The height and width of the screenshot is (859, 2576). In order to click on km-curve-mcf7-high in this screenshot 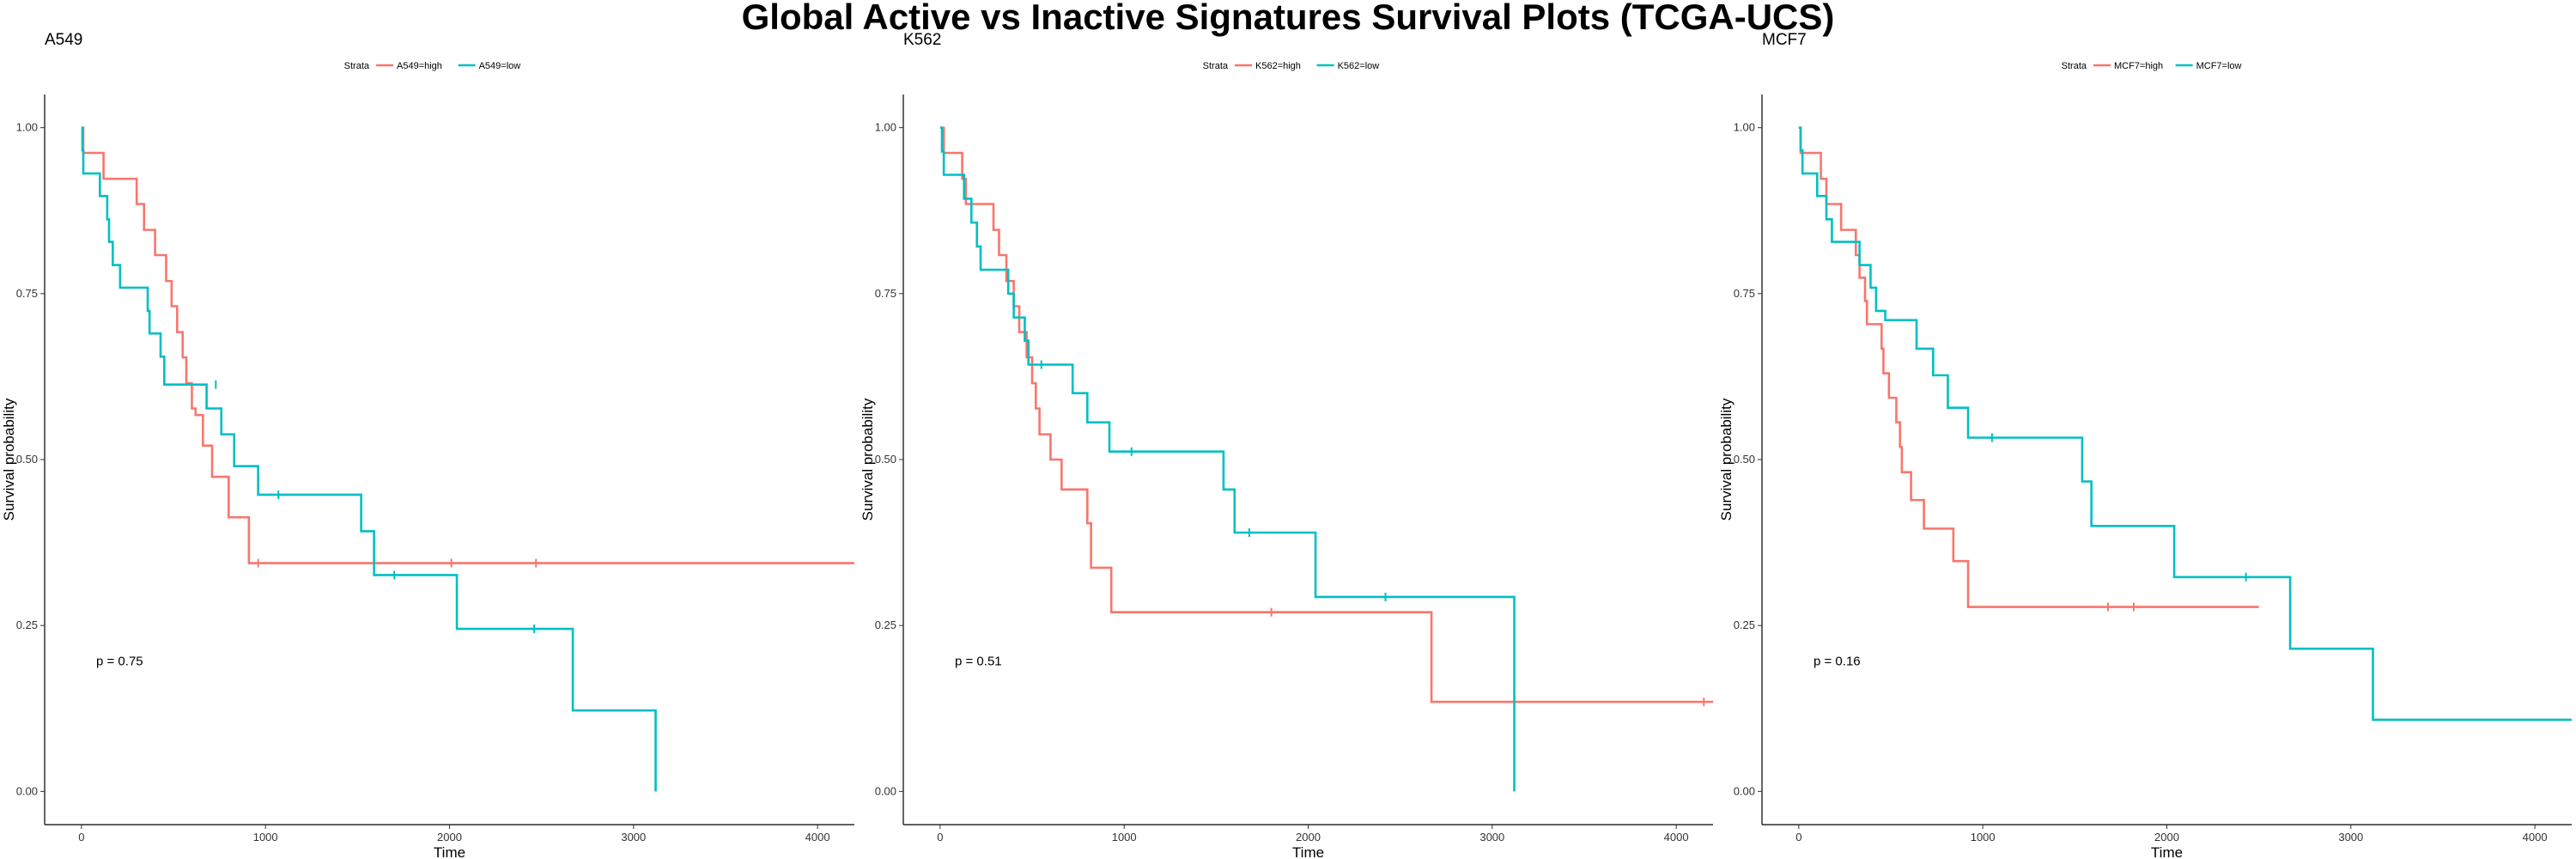, I will do `click(2028, 367)`.